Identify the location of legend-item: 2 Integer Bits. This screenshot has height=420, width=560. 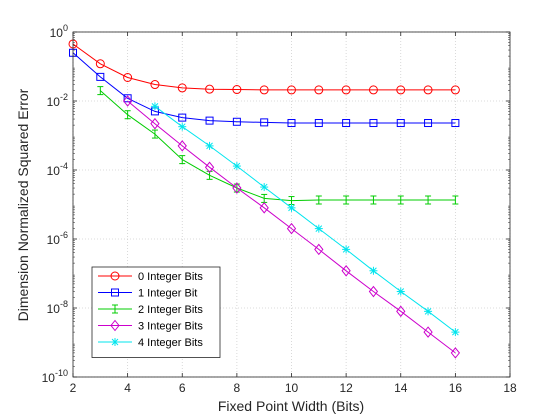
(150, 310).